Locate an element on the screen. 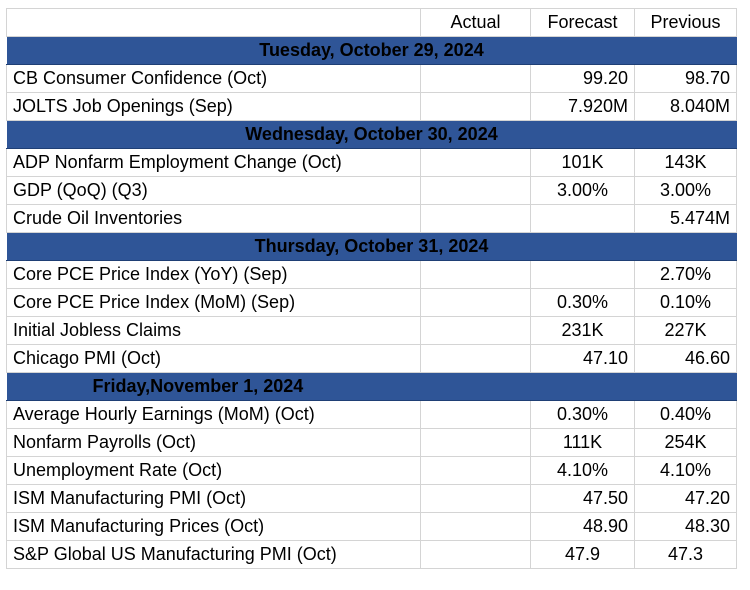  event-name-cell: ISM Manufacturing Prices (Oct) is located at coordinates (213, 526).